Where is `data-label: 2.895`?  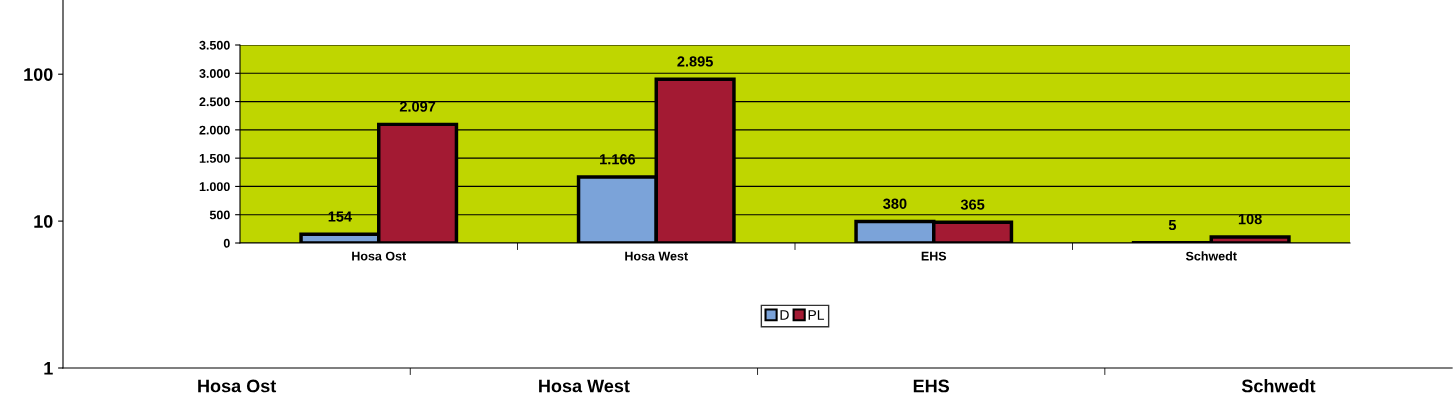 data-label: 2.895 is located at coordinates (695, 61).